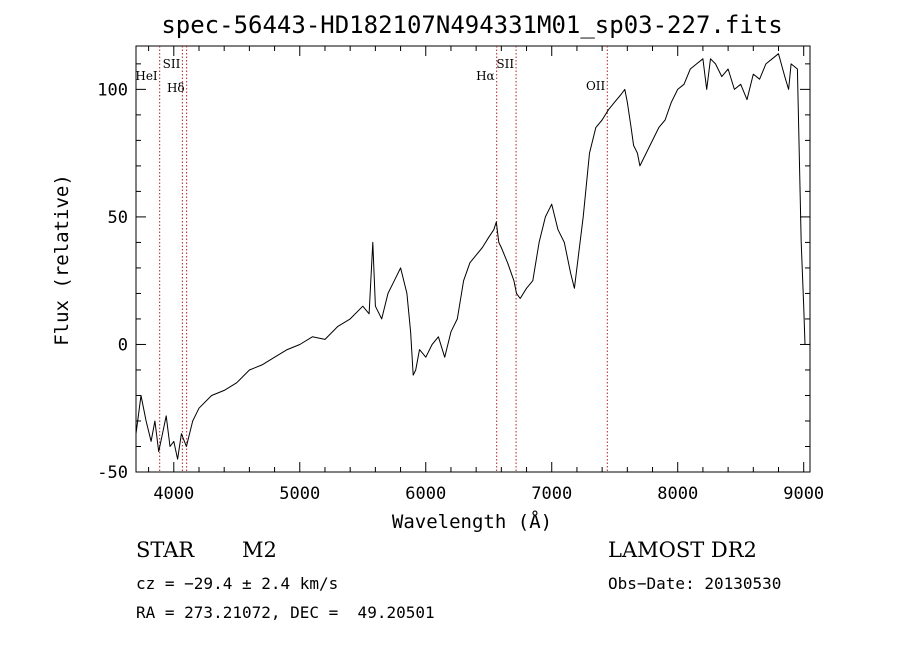 The width and height of the screenshot is (900, 654). Describe the element at coordinates (259, 550) in the screenshot. I see `object-subclass: M2` at that location.